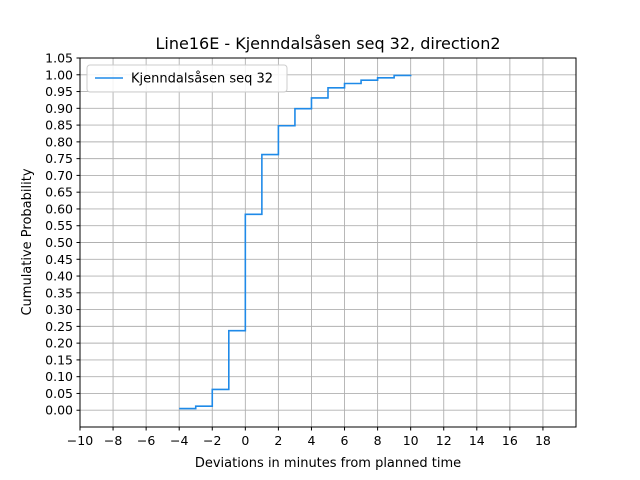  What do you see at coordinates (59, 91) in the screenshot?
I see `y-tick-label: 0.95` at bounding box center [59, 91].